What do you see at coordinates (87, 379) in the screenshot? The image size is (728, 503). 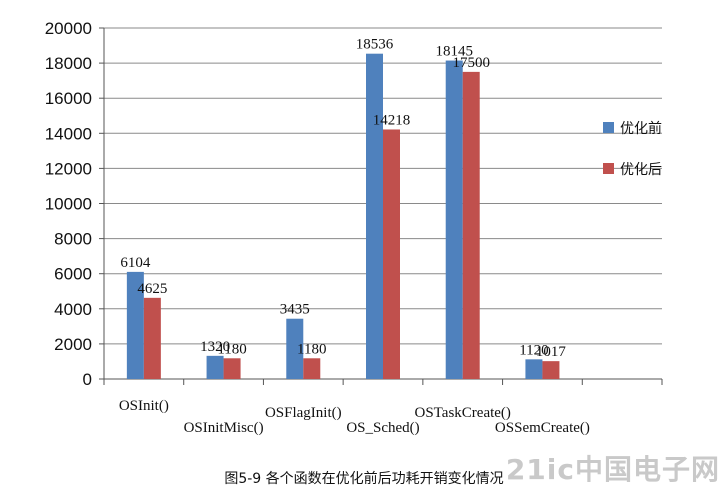 I see `y-tick-label: 0` at bounding box center [87, 379].